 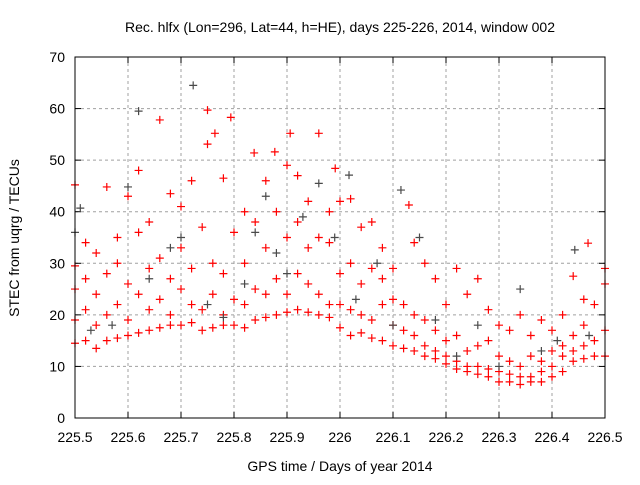 I want to click on x-axis-label: GPS time / Days of year 2014, so click(x=339, y=466).